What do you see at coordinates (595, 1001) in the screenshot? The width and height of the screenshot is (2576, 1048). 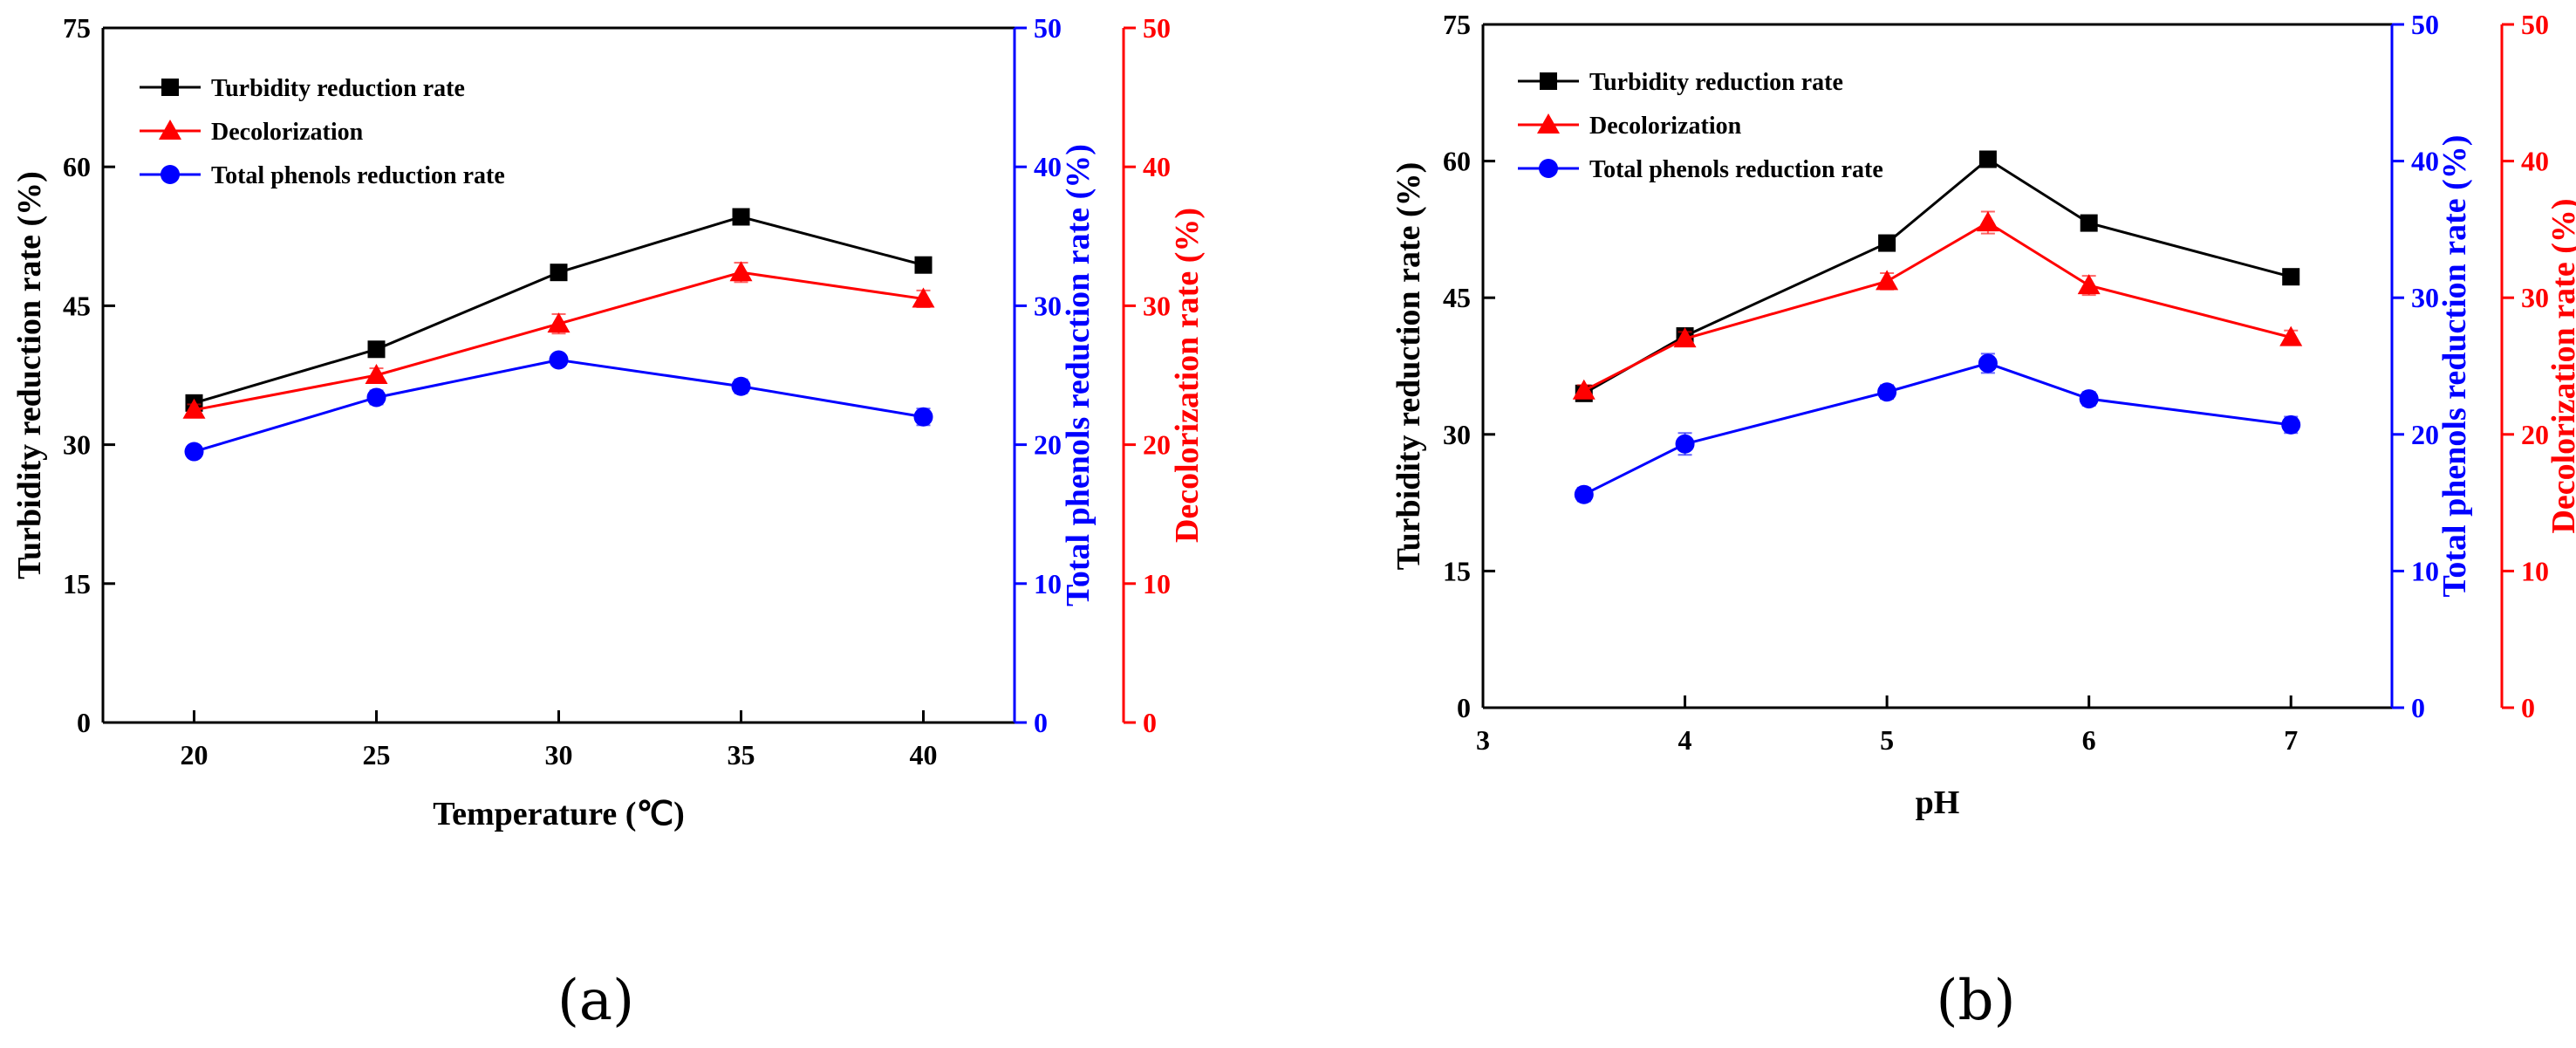 I see `panel-label: (a)` at bounding box center [595, 1001].